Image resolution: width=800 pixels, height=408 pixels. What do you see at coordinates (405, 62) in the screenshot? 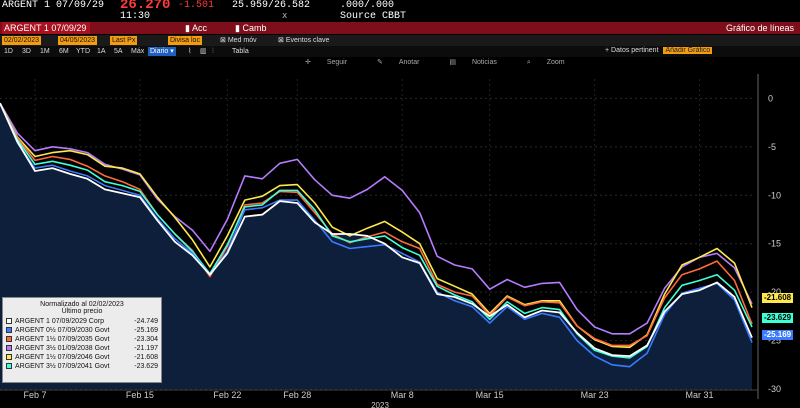
I see `annotate-button: ✎ Anotar` at bounding box center [405, 62].